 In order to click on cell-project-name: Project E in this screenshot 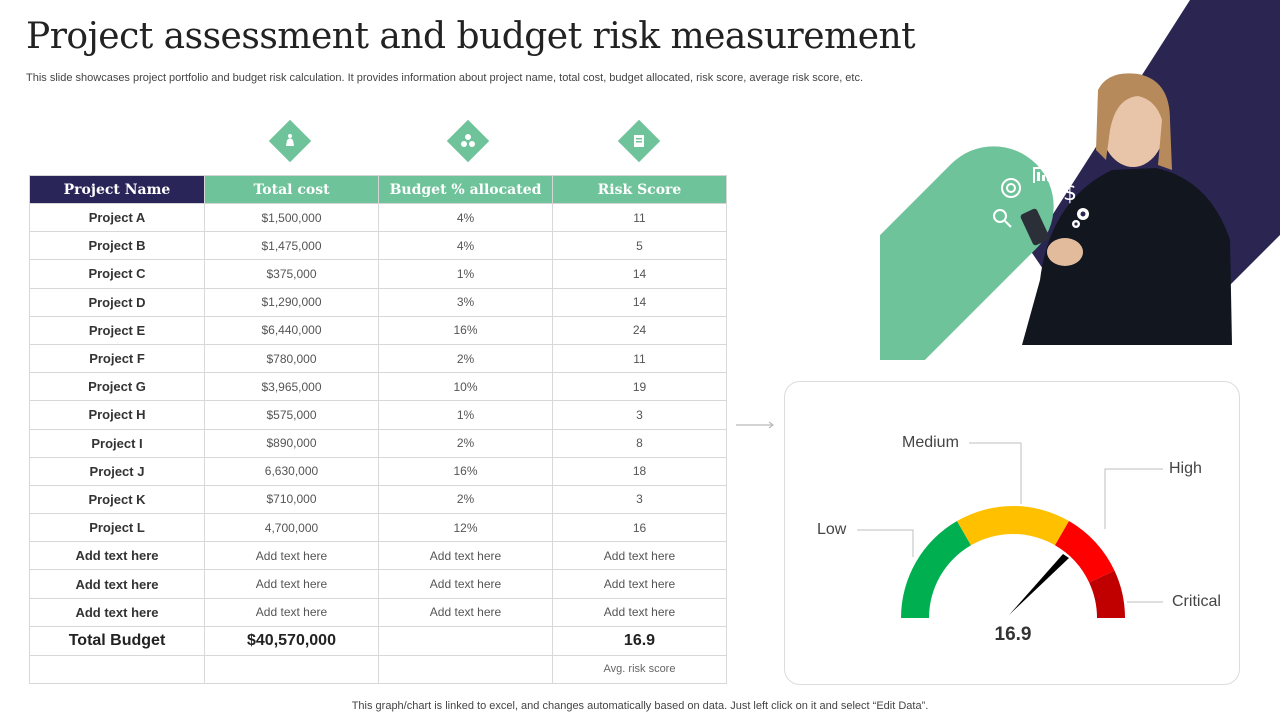, I will do `click(117, 330)`.